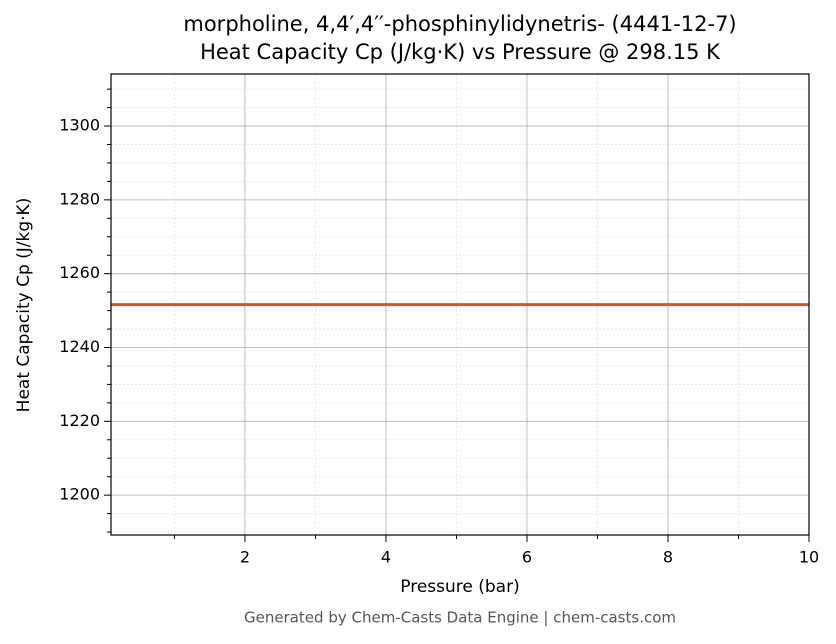  Describe the element at coordinates (79, 420) in the screenshot. I see `y-tick-label: 1220` at that location.